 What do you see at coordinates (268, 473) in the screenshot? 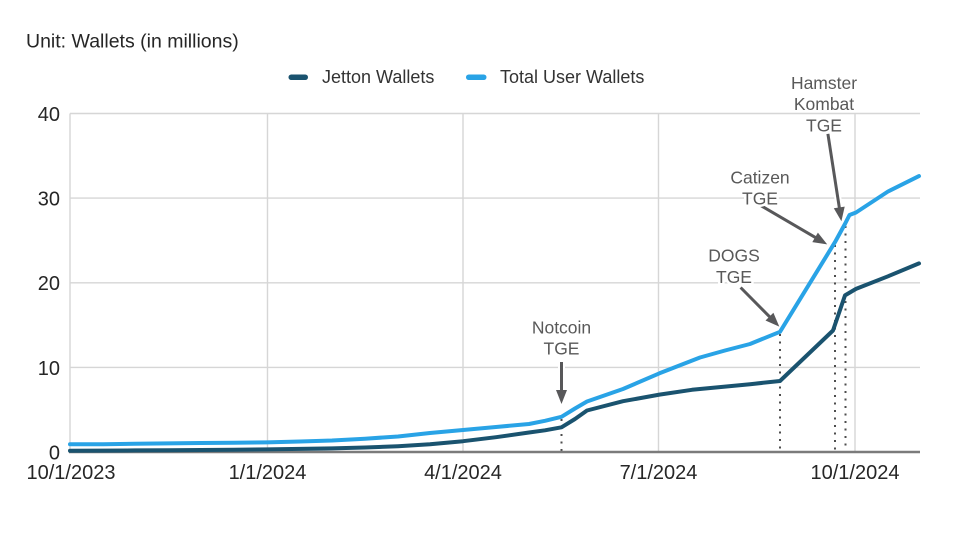
I see `svg-text: 1/1/2024` at bounding box center [268, 473].